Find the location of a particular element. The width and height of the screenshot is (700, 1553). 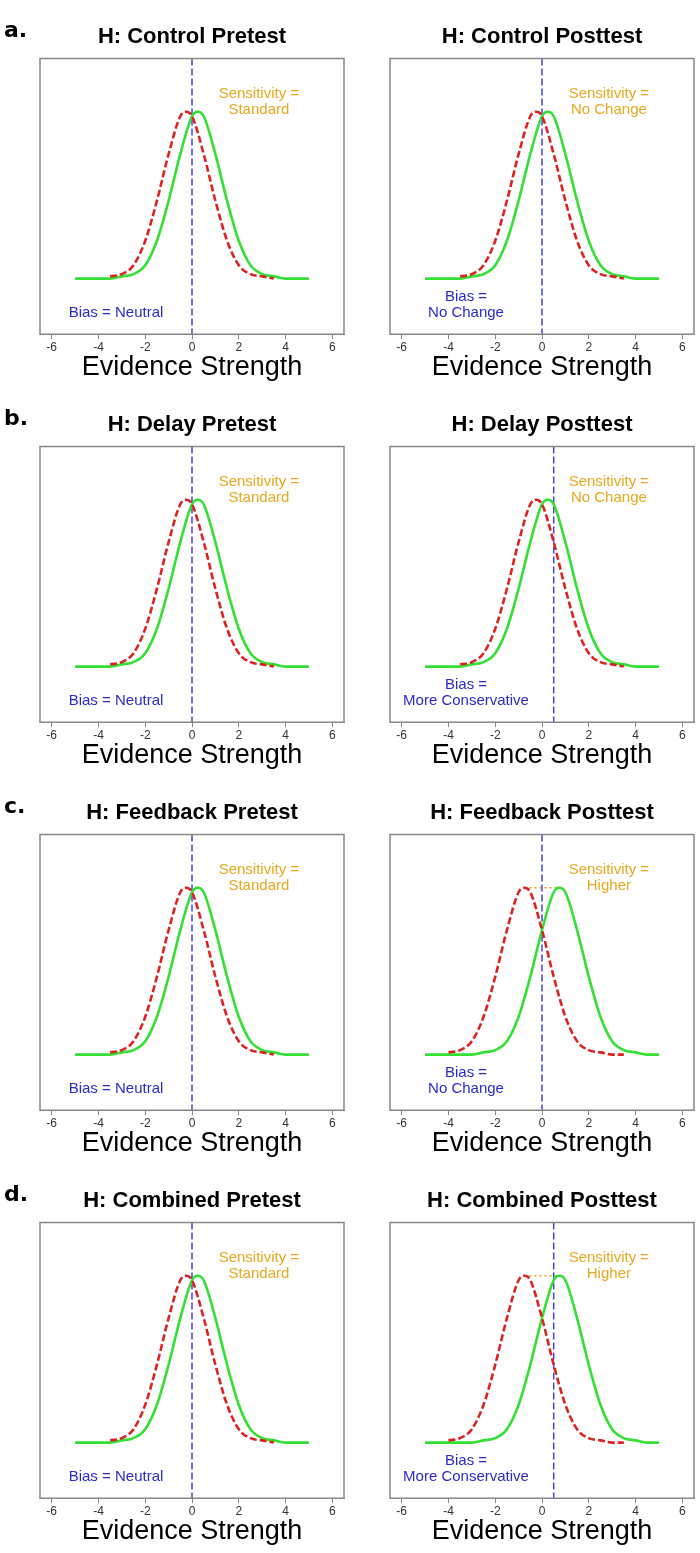

chart-title: H: Delay Posttest is located at coordinates (542, 424).